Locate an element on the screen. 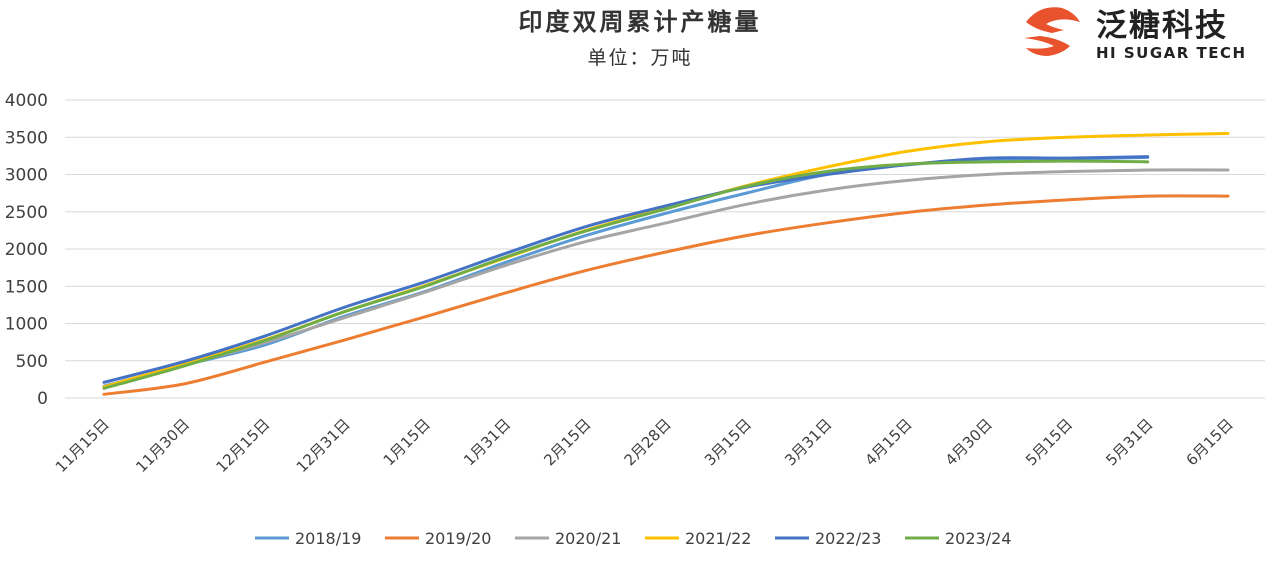 The height and width of the screenshot is (561, 1280). legend-item: 2019/20 is located at coordinates (438, 538).